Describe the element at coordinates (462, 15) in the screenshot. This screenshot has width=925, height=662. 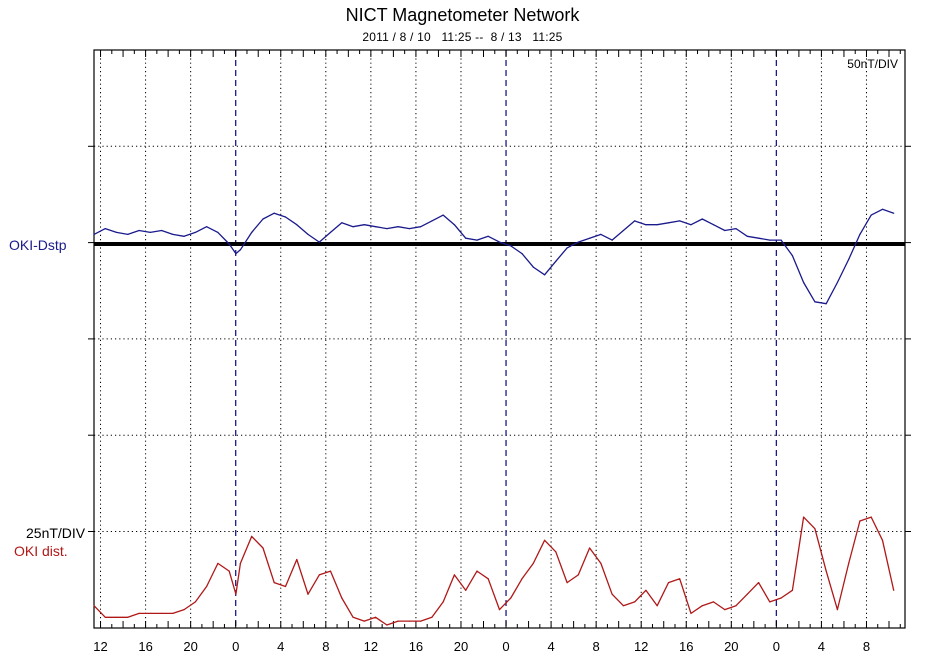
I see `chart-title: NICT Magnetometer Network` at that location.